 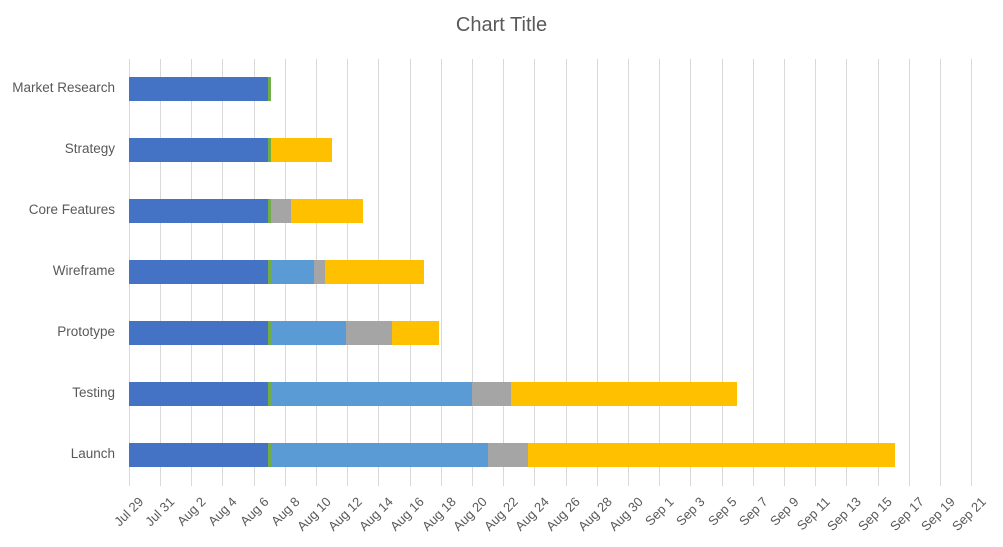 What do you see at coordinates (969, 513) in the screenshot?
I see `x-tick-label: Sep 21` at bounding box center [969, 513].